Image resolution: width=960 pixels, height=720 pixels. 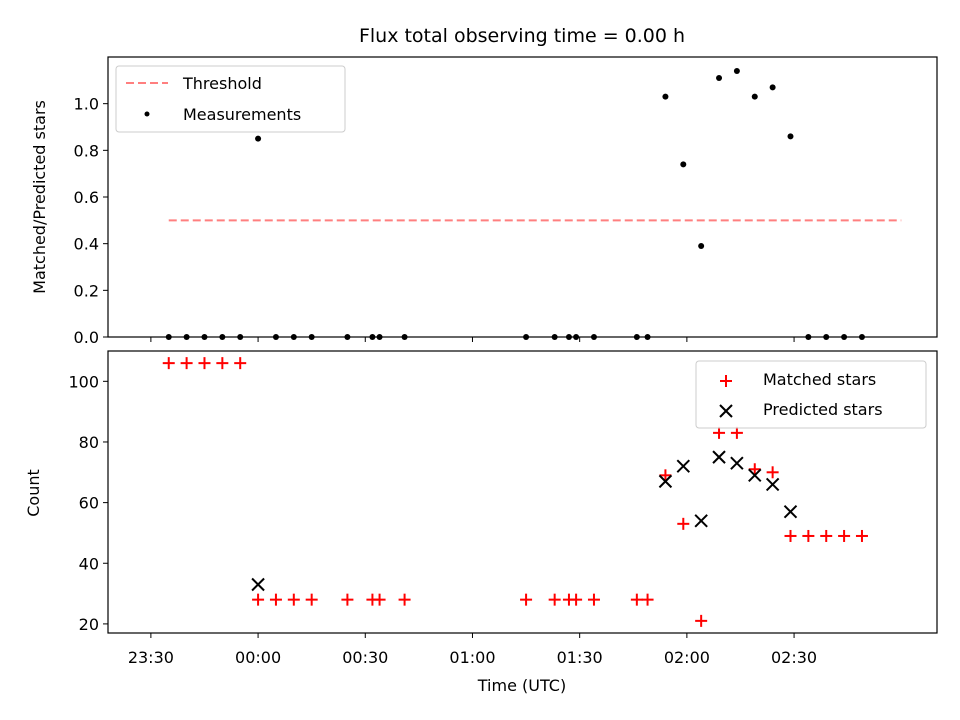 What do you see at coordinates (89, 563) in the screenshot?
I see `bottom-y-tick-label: 40` at bounding box center [89, 563].